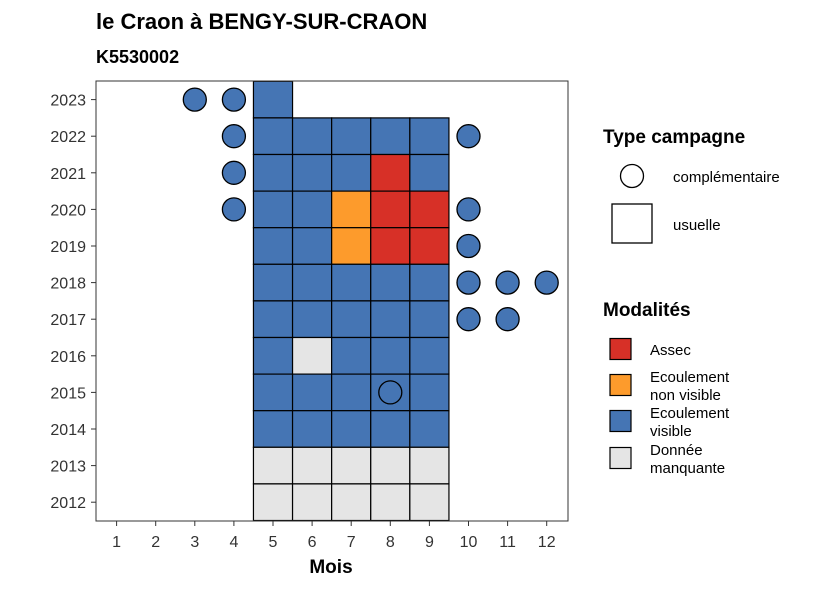  What do you see at coordinates (68, 284) in the screenshot?
I see `y-tick-label-2018: 2018` at bounding box center [68, 284].